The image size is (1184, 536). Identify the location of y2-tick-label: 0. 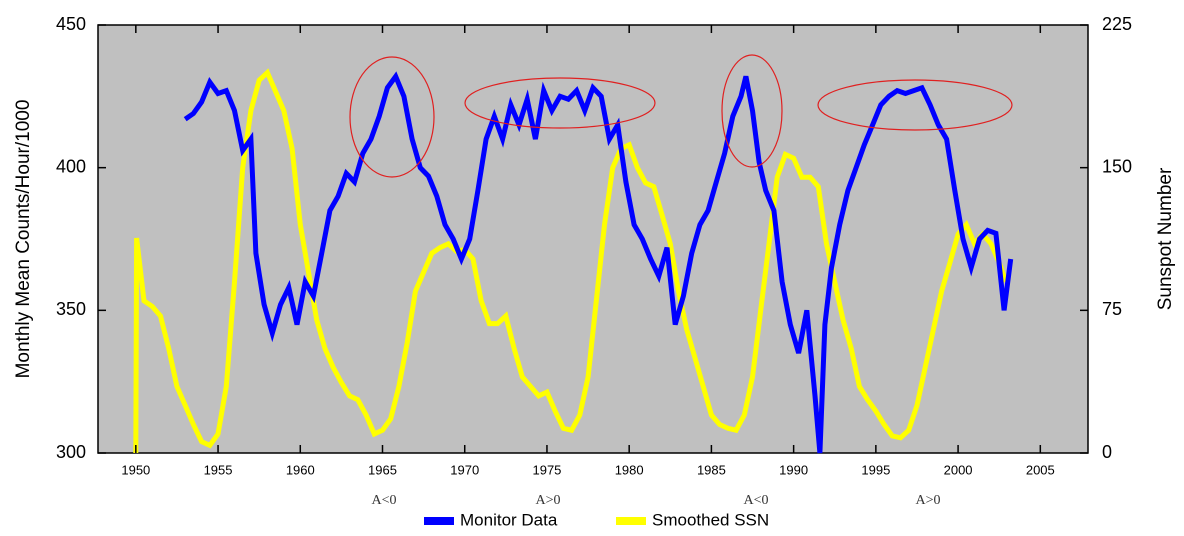
(1107, 452).